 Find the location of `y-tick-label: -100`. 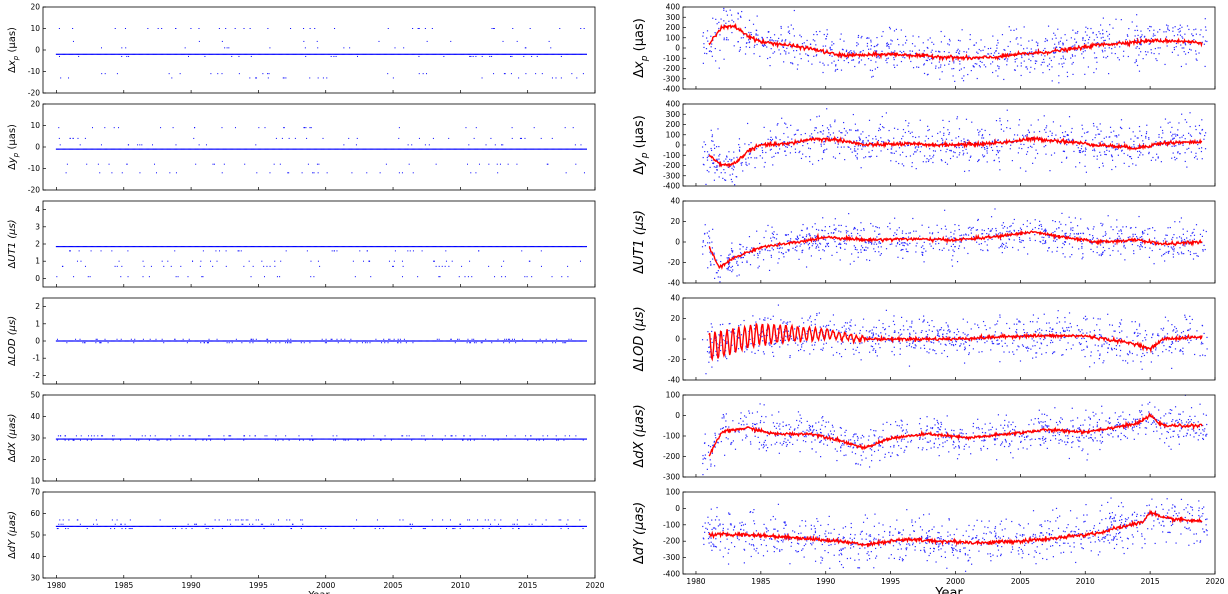

y-tick-label: -100 is located at coordinates (671, 58).